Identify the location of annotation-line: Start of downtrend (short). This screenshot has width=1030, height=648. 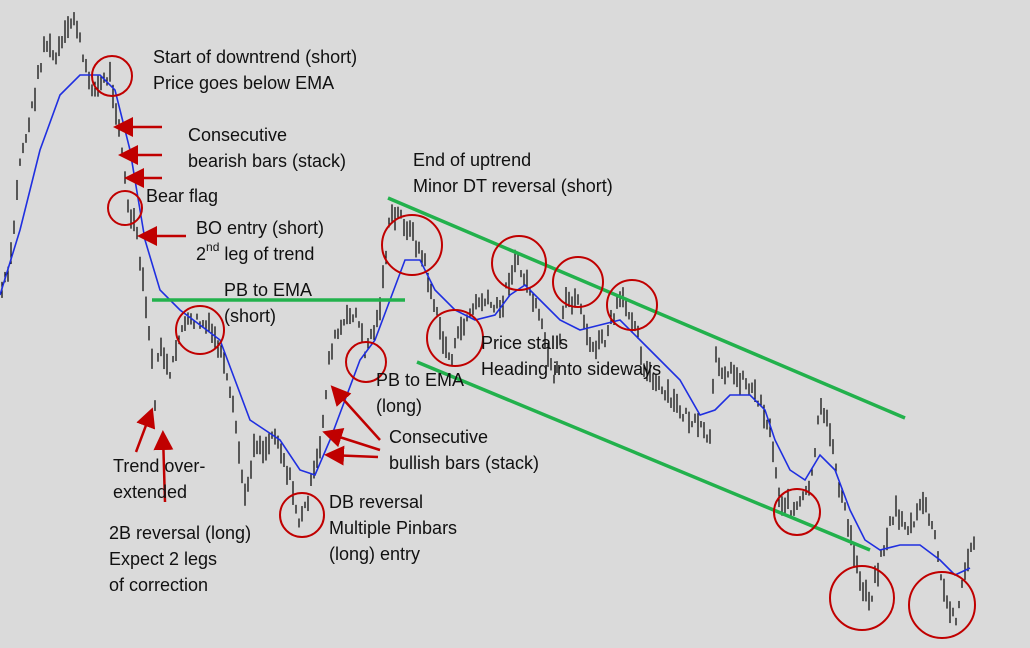
(255, 57).